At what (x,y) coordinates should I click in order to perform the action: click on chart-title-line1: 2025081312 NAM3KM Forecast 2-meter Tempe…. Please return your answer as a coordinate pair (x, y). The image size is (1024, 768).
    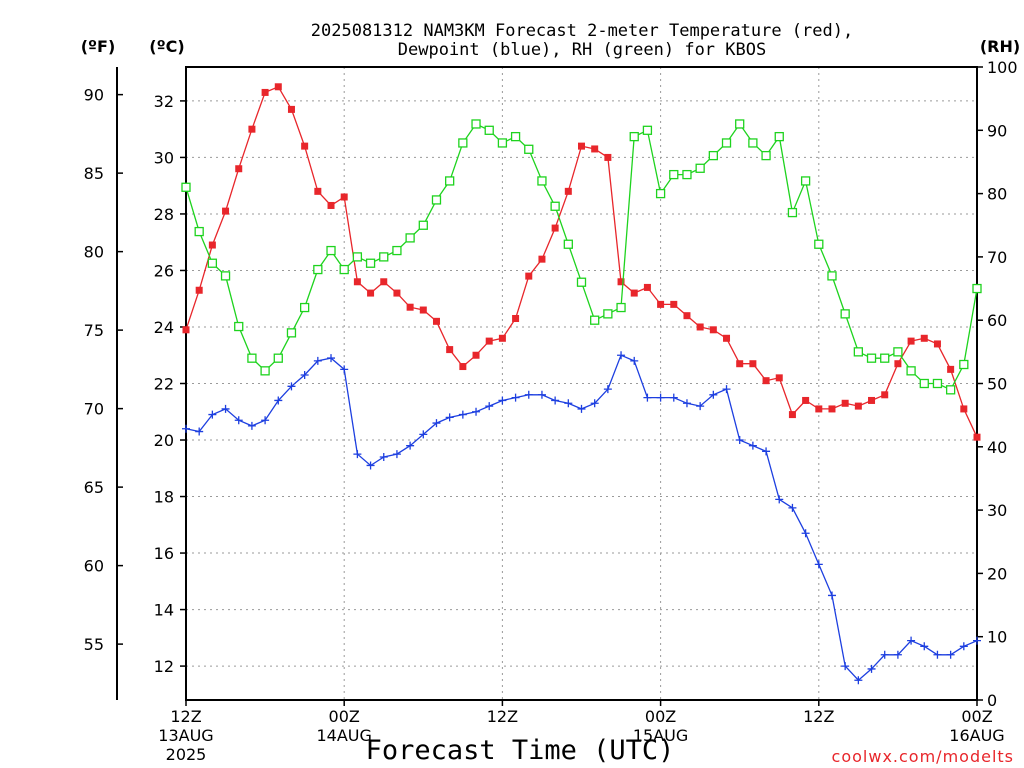
    Looking at the image, I should click on (582, 31).